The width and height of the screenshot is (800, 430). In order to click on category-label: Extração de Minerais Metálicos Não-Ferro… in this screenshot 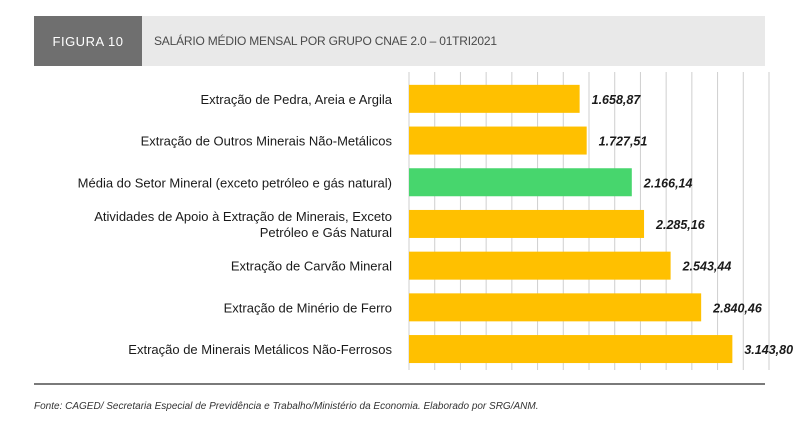, I will do `click(260, 349)`.